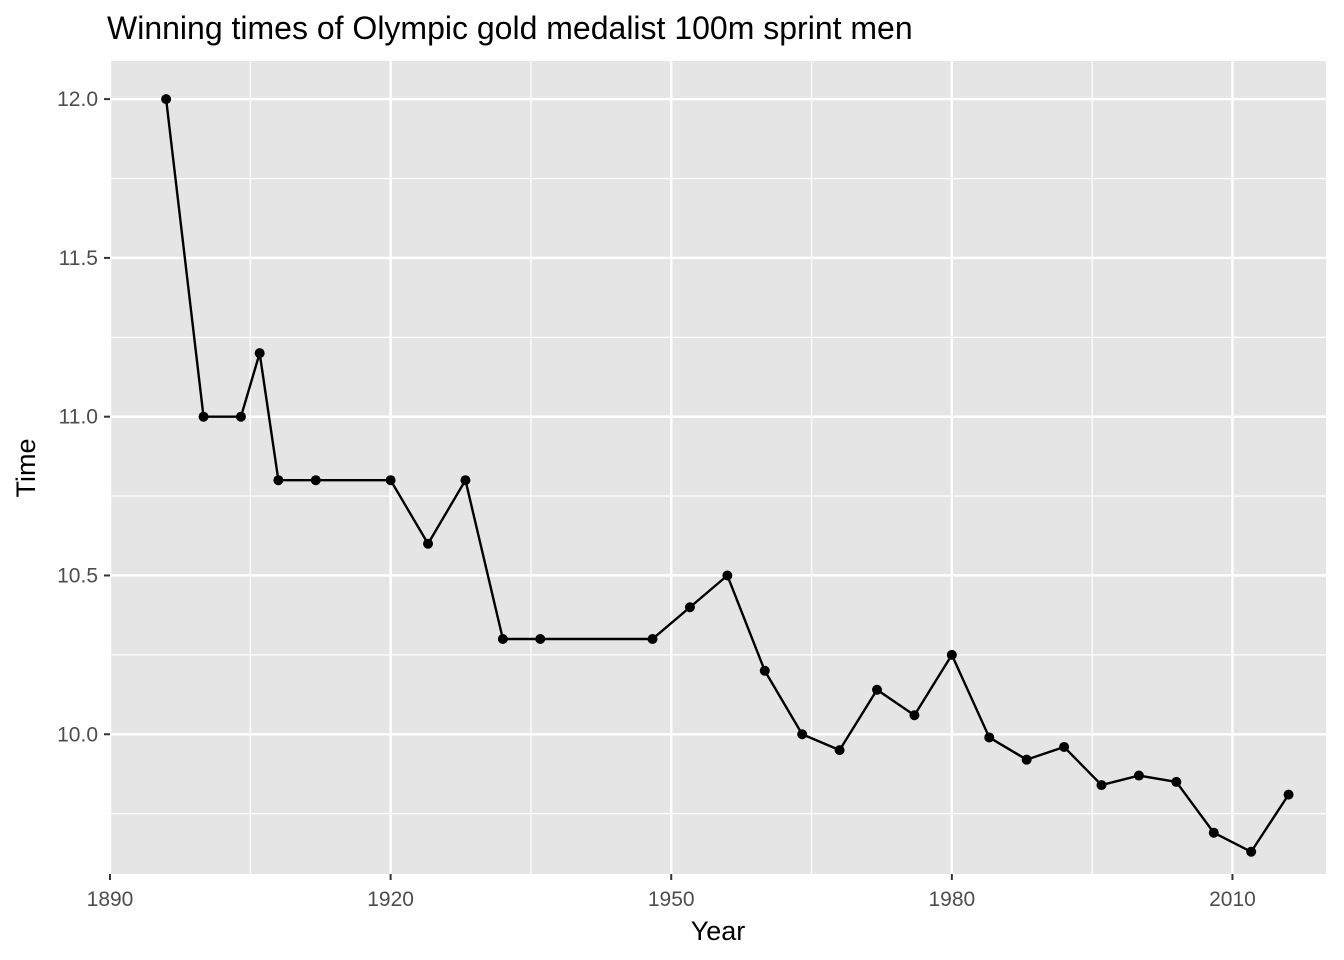 The width and height of the screenshot is (1344, 960). I want to click on x-tick-label: 1950, so click(671, 899).